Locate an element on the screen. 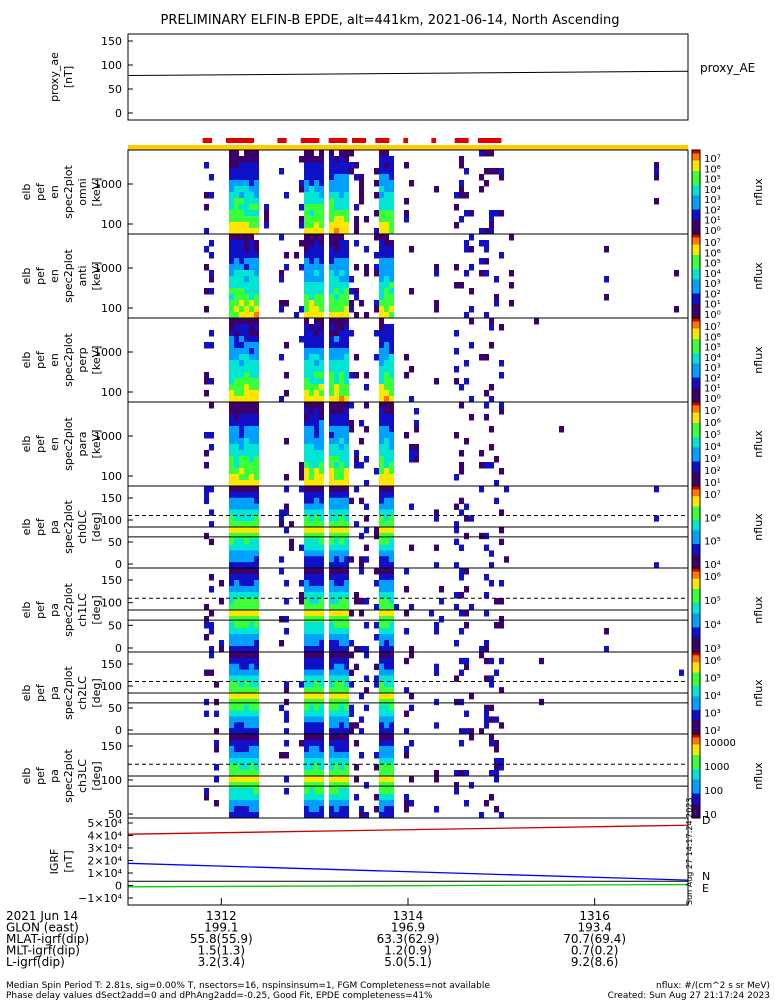  panel-ylabel-anti-4: anti is located at coordinates (82, 275).